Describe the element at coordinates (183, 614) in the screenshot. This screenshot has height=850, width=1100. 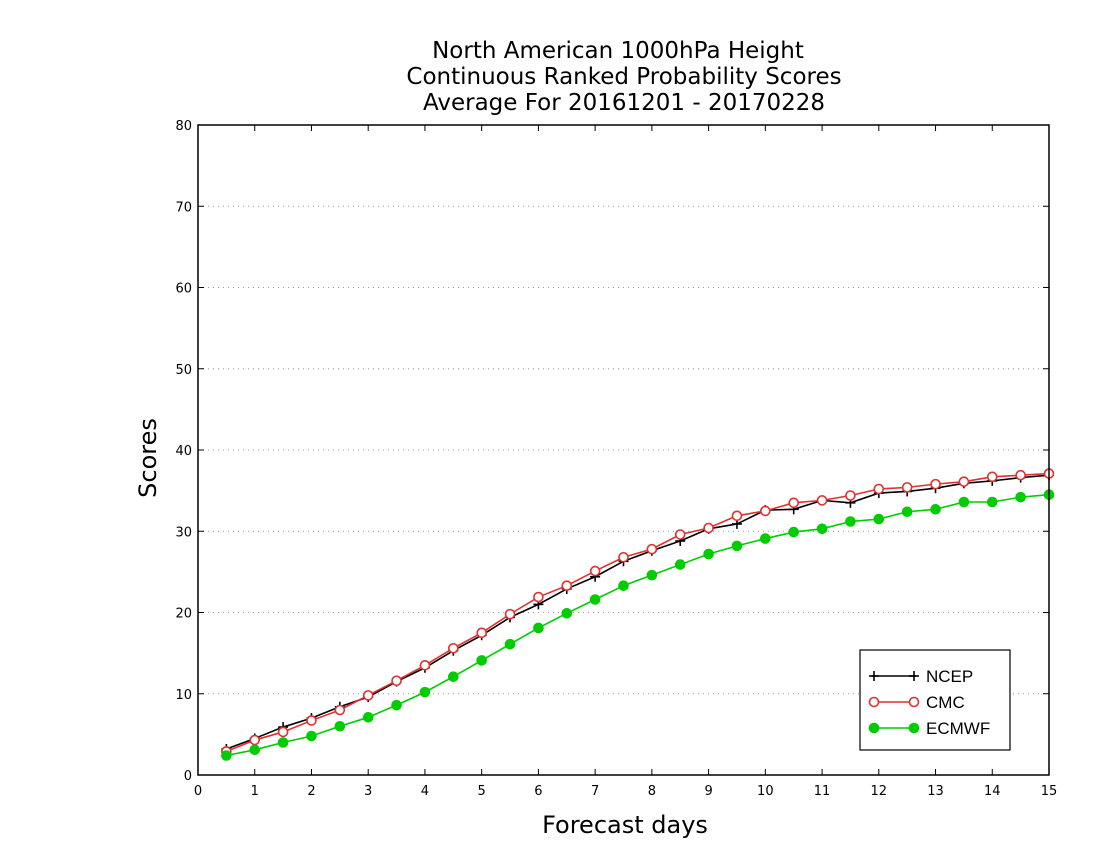
I see `y-tick-label: 20` at that location.